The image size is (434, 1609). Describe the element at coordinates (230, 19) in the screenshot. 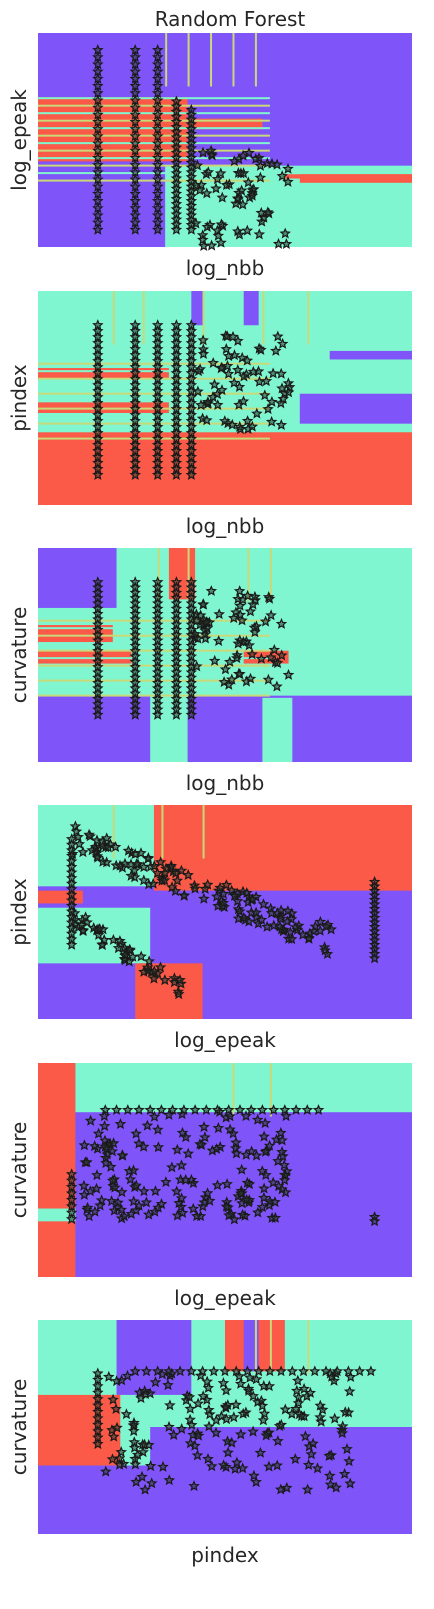

I see `figure-title: Random Forest` at that location.